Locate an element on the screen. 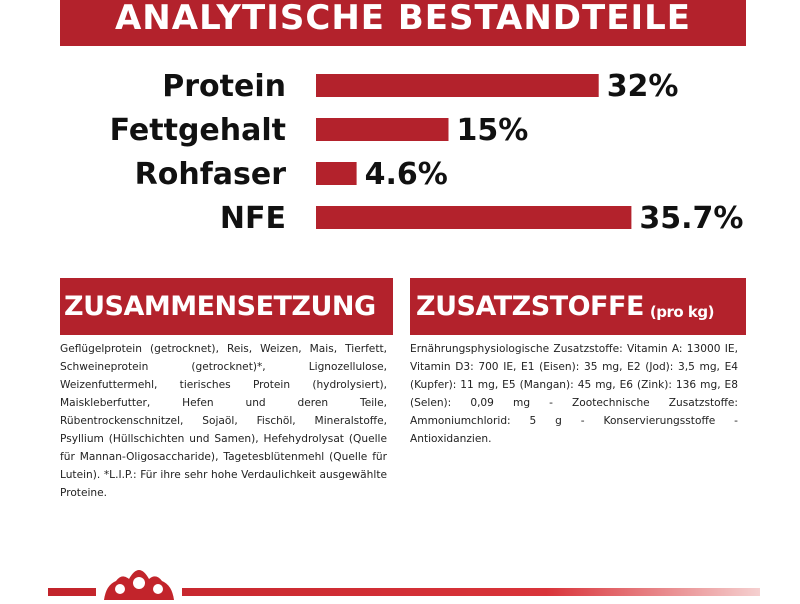 The height and width of the screenshot is (604, 800). crown-logo-icon is located at coordinates (139, 583).